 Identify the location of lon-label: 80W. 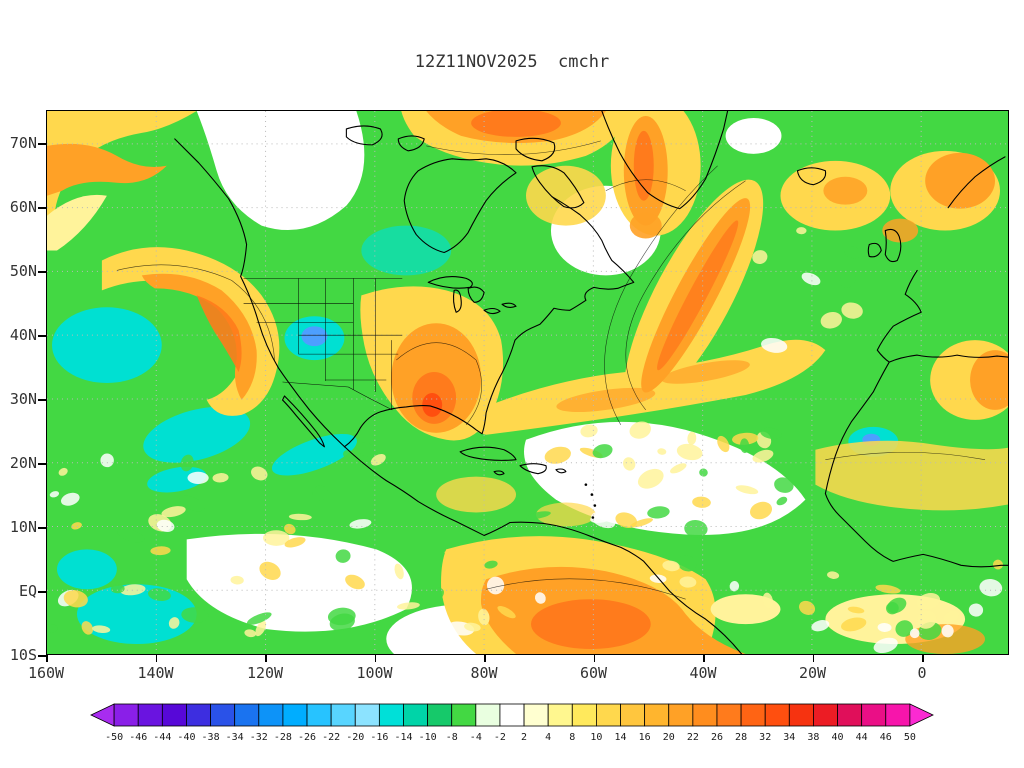
(484, 673).